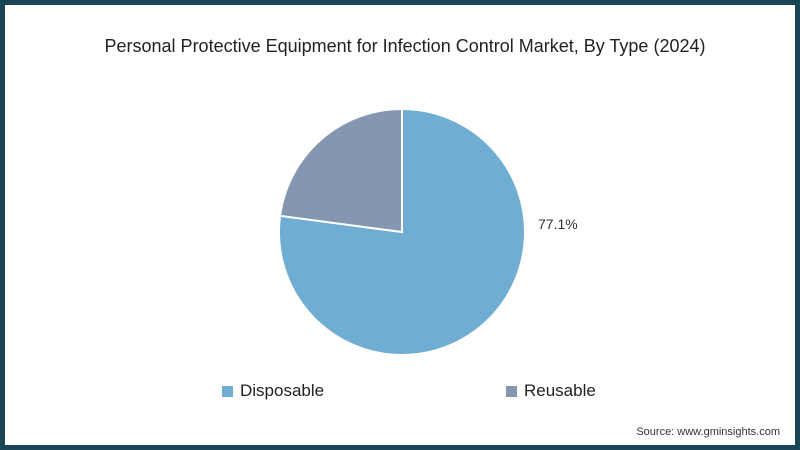 This screenshot has width=800, height=450. I want to click on pie-slice-reusable, so click(340, 170).